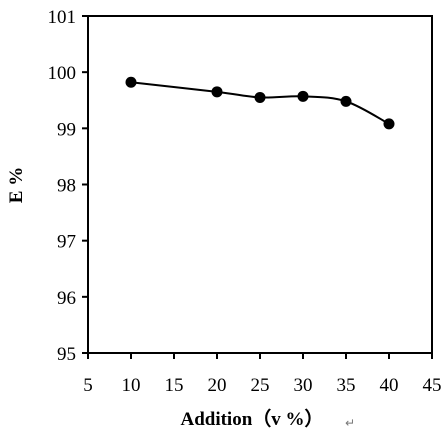 The width and height of the screenshot is (444, 436). What do you see at coordinates (303, 385) in the screenshot?
I see `x-tick-label: 30` at bounding box center [303, 385].